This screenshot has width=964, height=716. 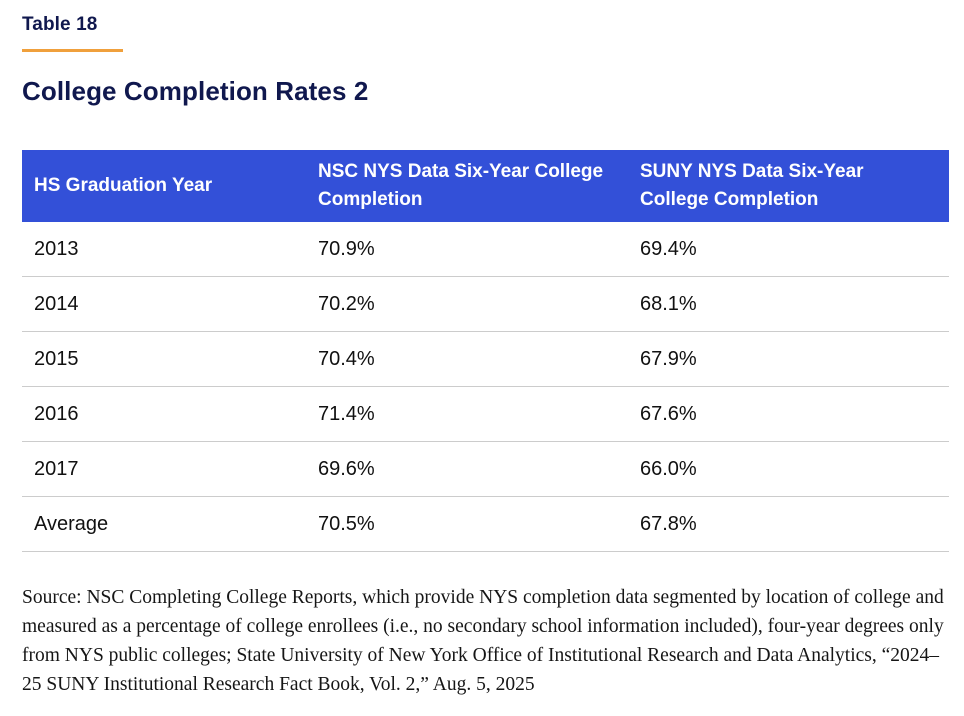 I want to click on value-cell: 69.4%, so click(x=668, y=248).